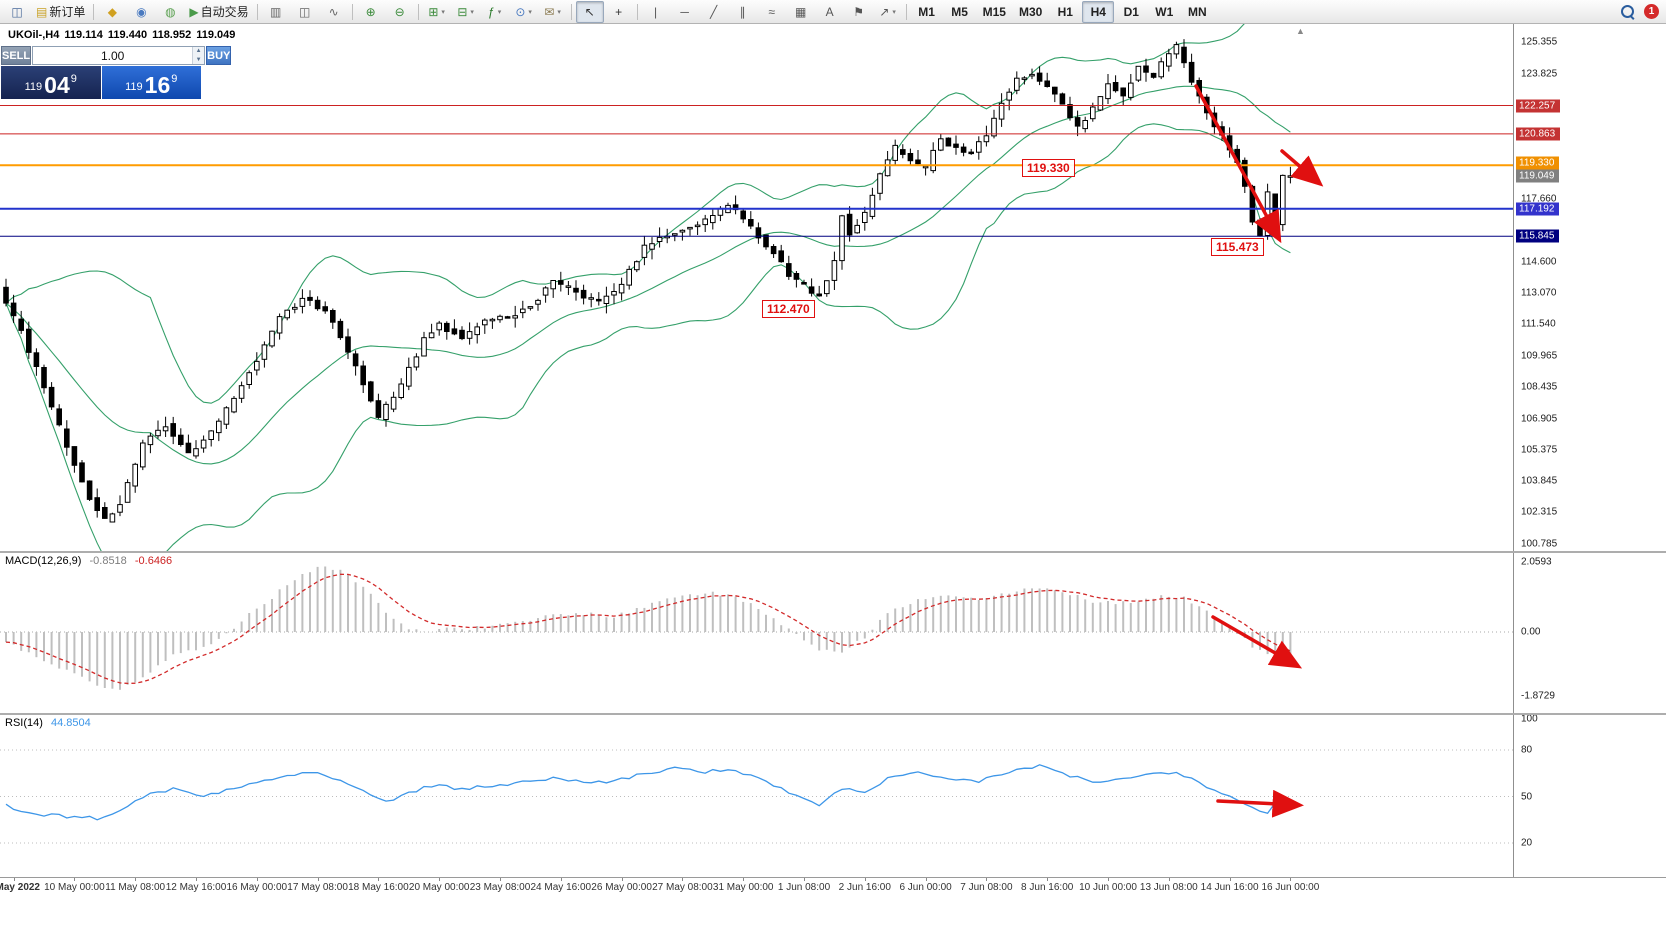 Image resolution: width=1666 pixels, height=944 pixels. I want to click on timeframe-m30: M30, so click(1030, 12).